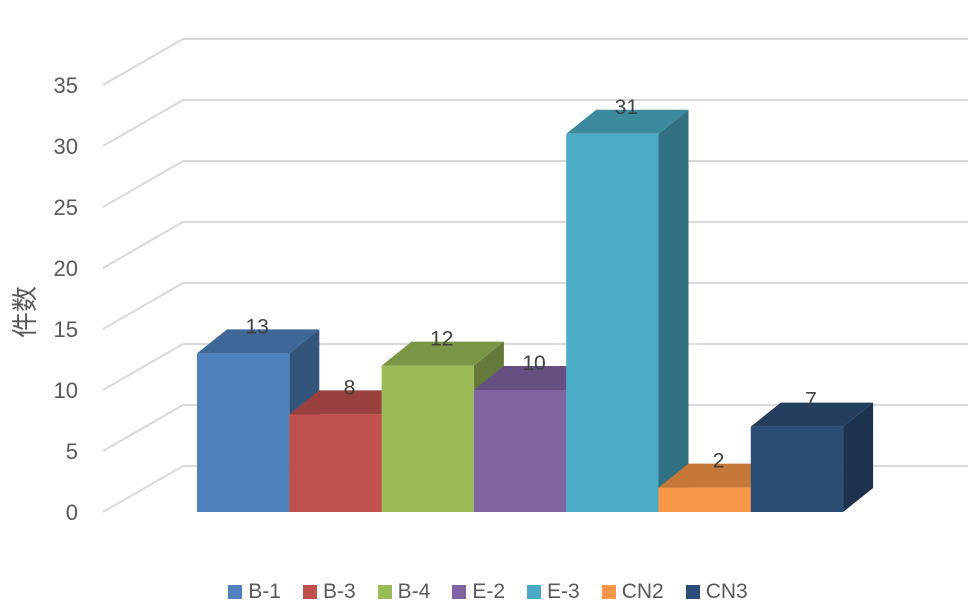  Describe the element at coordinates (66, 146) in the screenshot. I see `y-tick-label: 30` at that location.